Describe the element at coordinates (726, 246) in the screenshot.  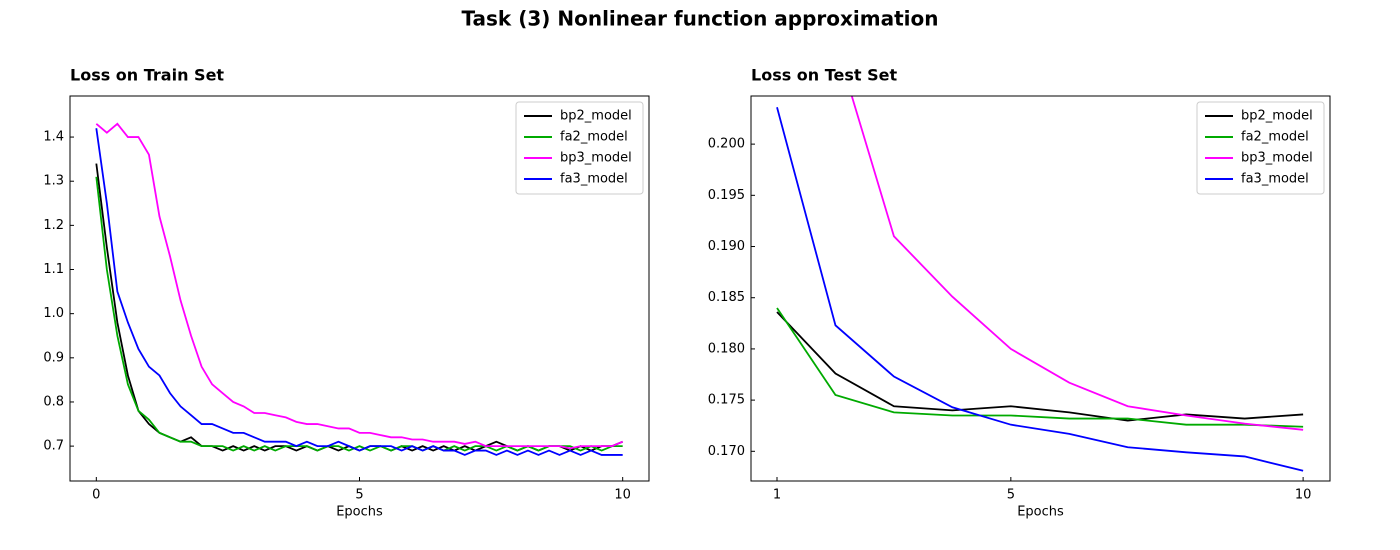
I see `y-tick-label: 0.190` at that location.